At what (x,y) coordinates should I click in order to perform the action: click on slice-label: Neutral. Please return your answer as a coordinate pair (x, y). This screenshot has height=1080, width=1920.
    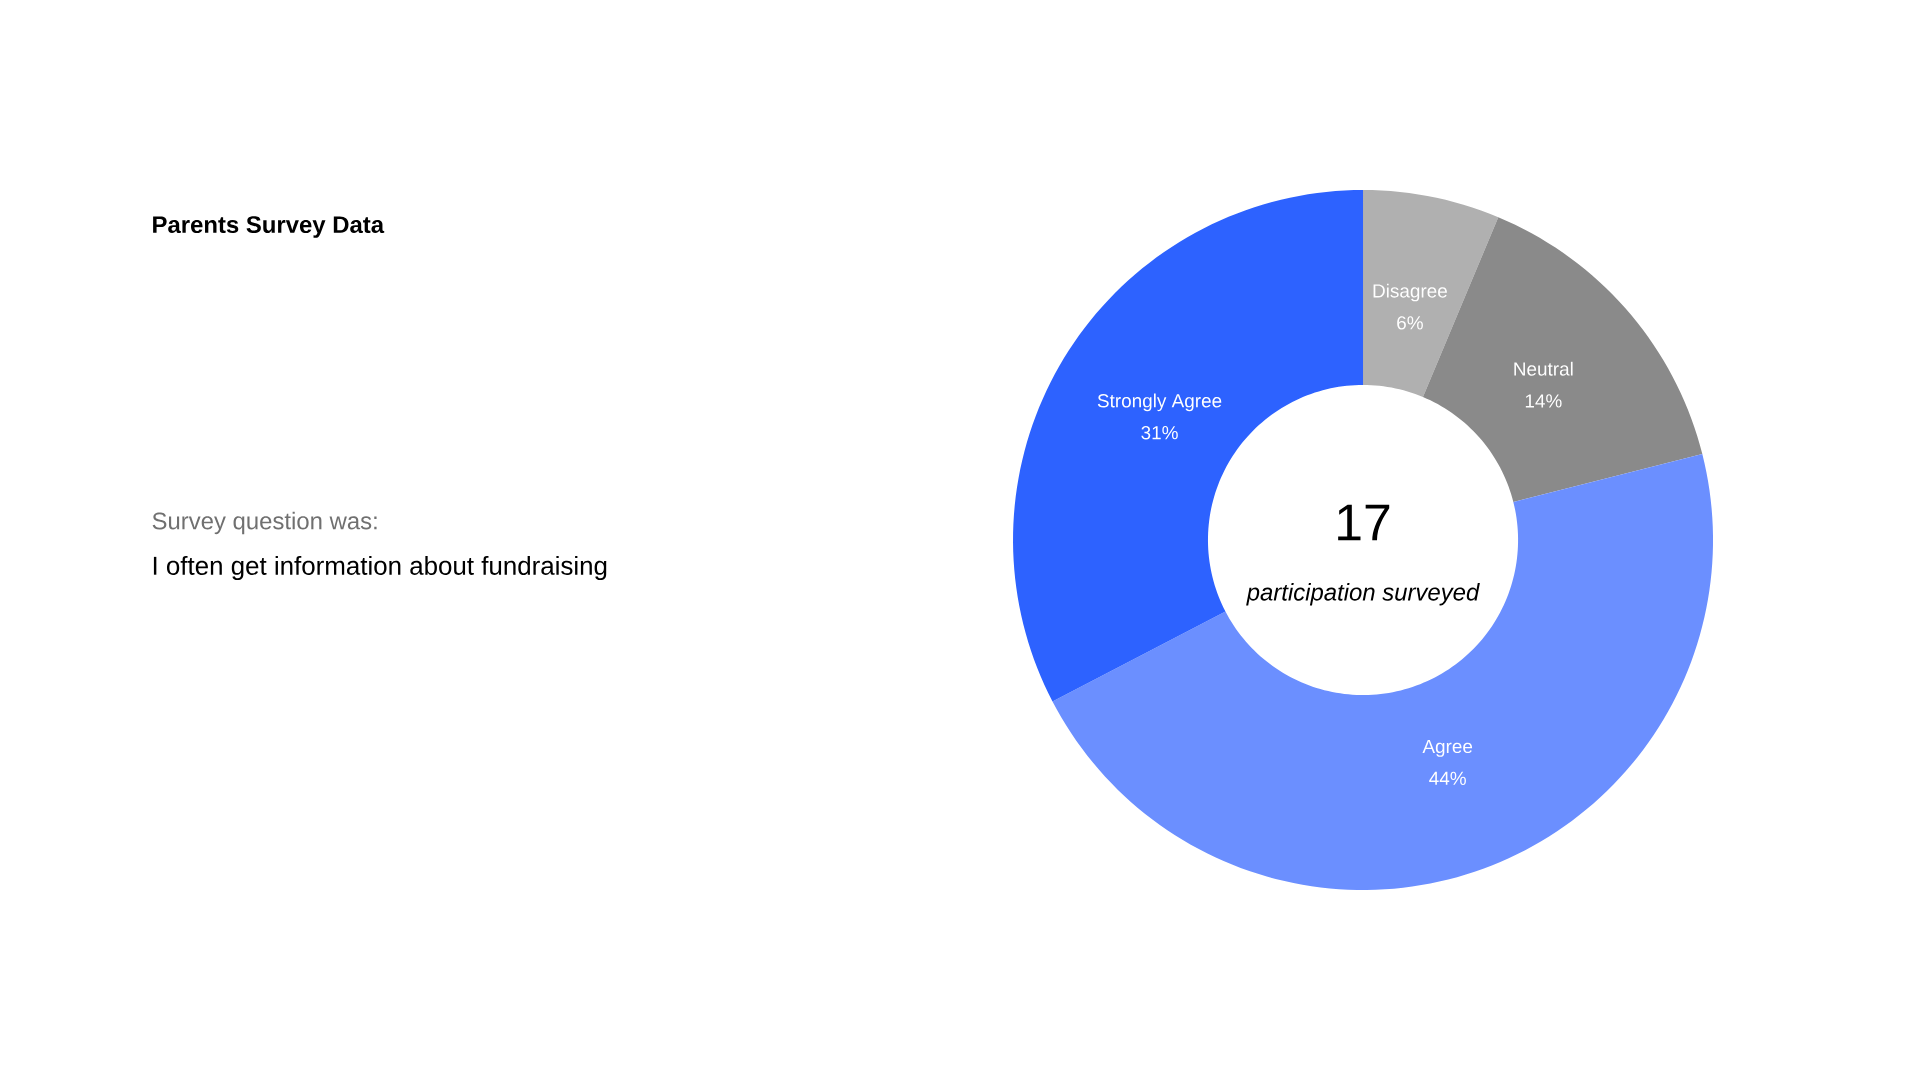
    Looking at the image, I should click on (1543, 368).